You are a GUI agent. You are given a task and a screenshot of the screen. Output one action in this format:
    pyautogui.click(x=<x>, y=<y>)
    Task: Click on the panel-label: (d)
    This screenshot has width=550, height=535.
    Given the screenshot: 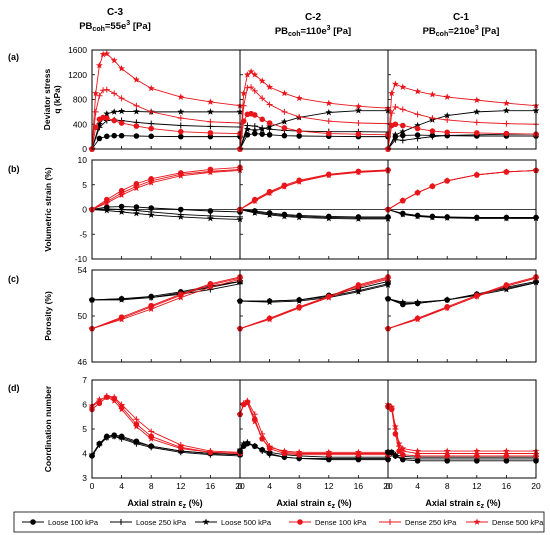 What is the action you would take?
    pyautogui.click(x=14, y=388)
    